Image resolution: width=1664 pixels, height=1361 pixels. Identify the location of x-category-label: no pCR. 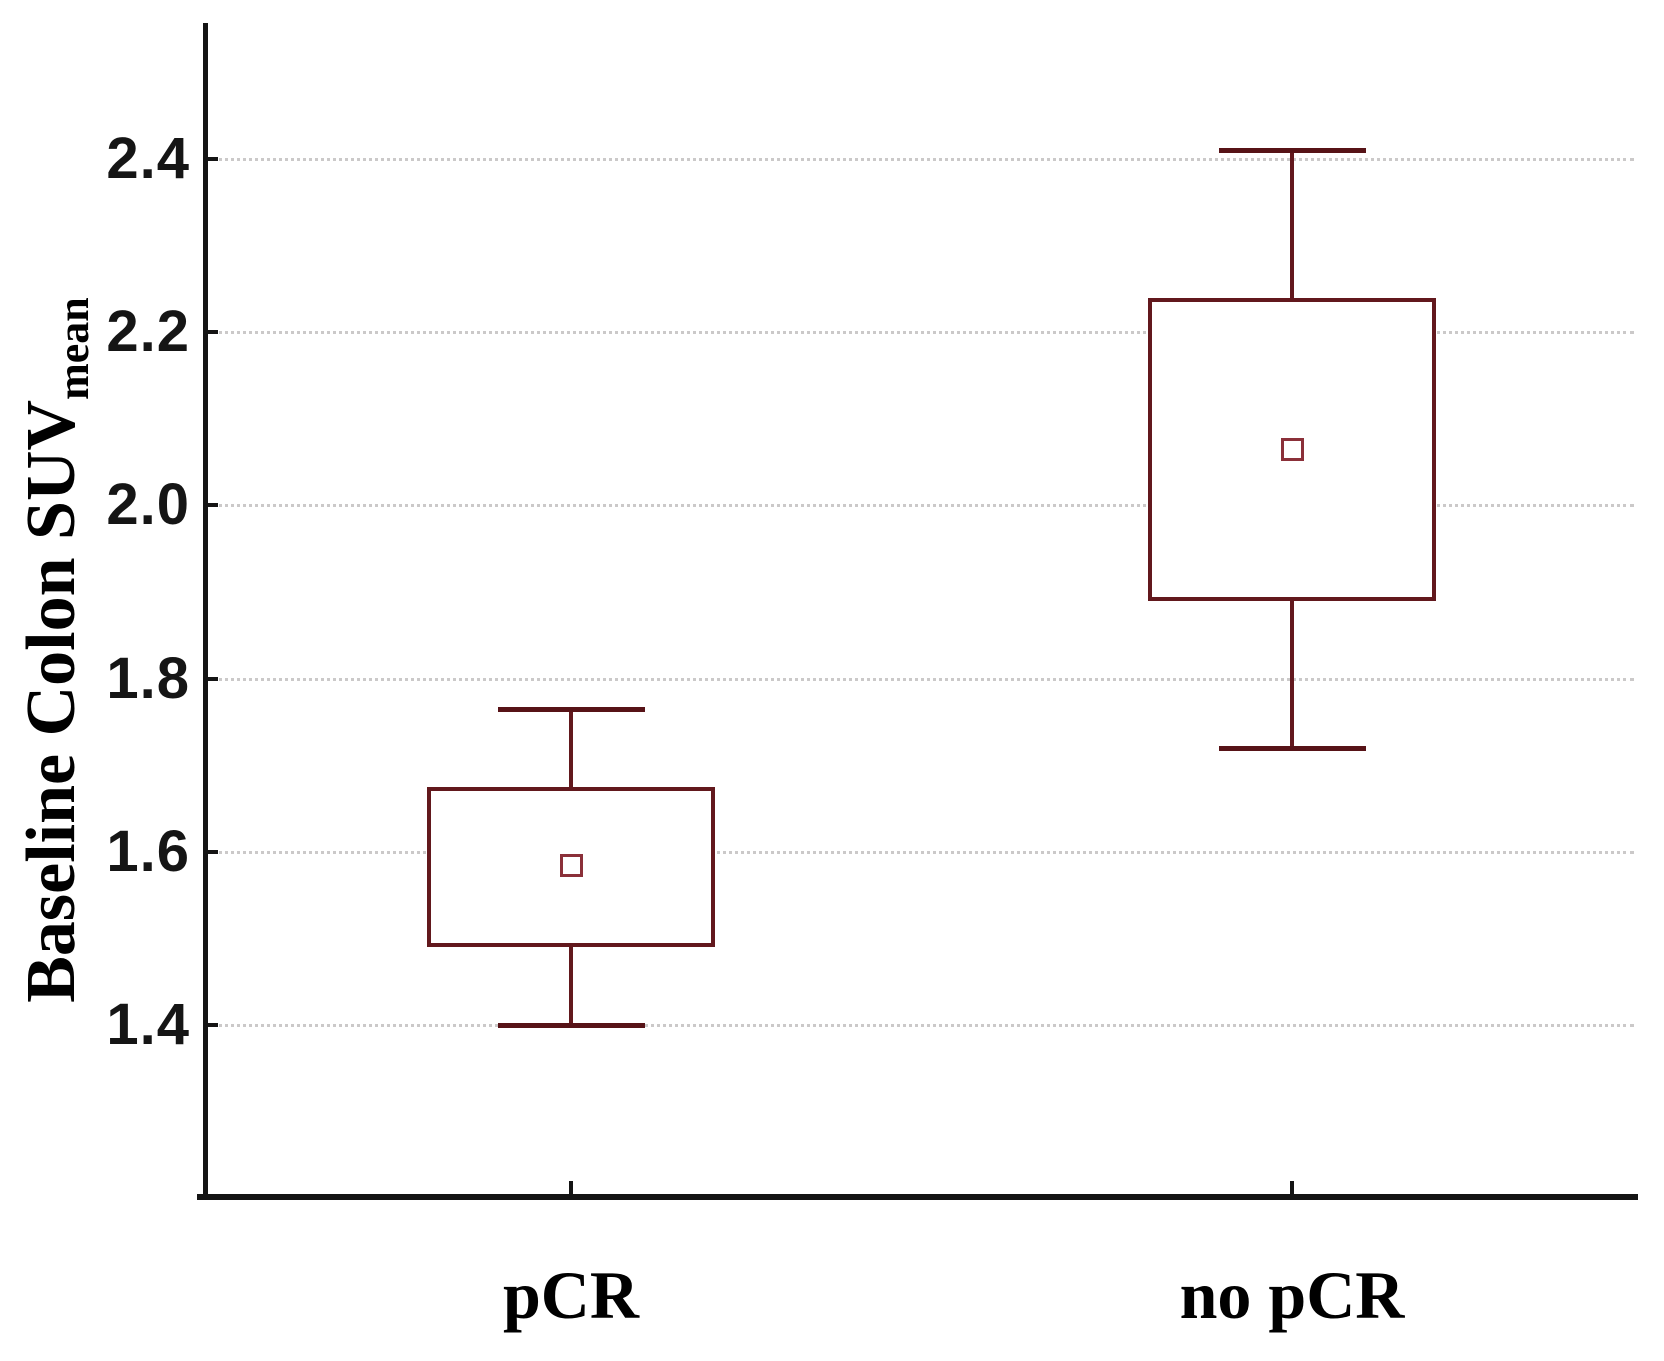
(1292, 1295).